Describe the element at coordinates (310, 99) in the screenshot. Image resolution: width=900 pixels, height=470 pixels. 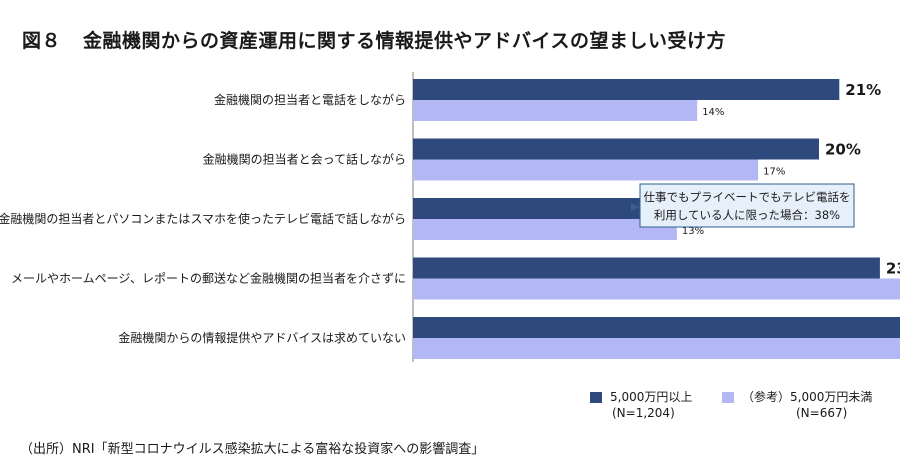
I see `category-label: 金融機関の担当者と電話をしながら` at that location.